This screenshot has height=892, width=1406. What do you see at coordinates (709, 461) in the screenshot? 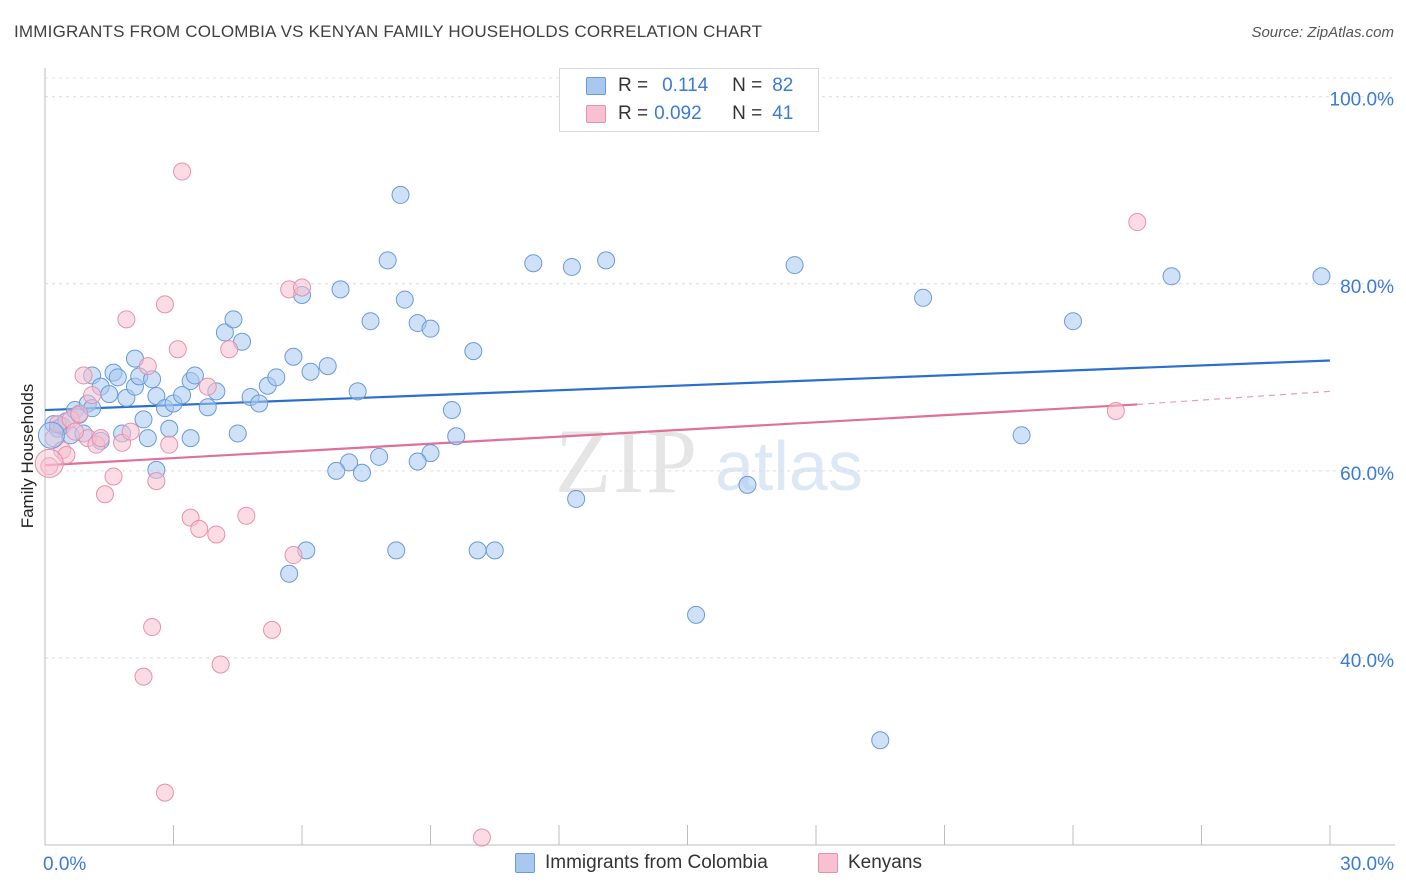
I see `watermark: ZIP atlas` at bounding box center [709, 461].